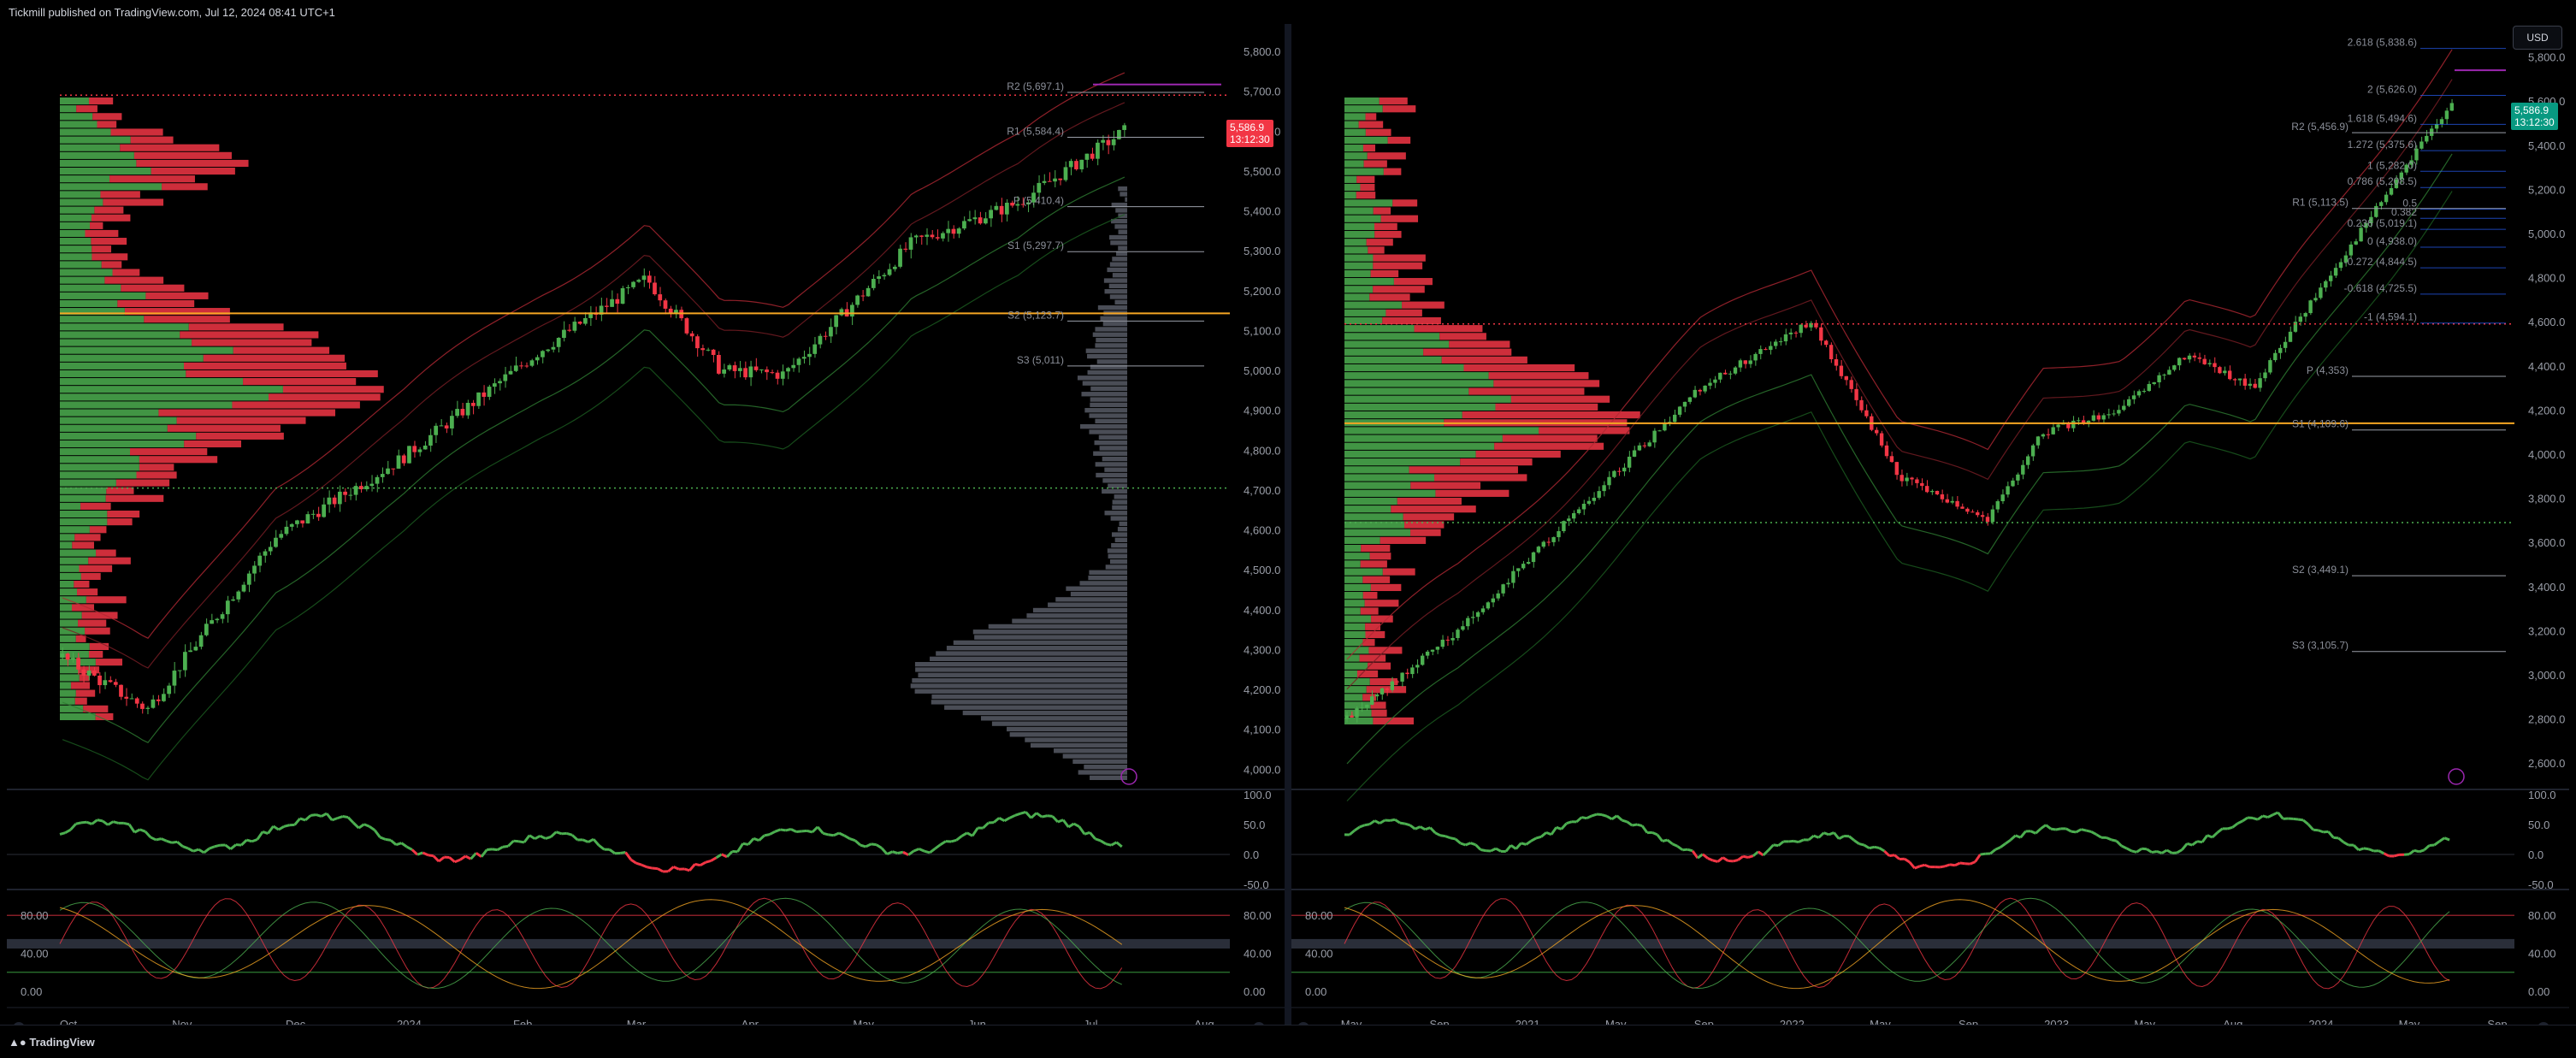 The image size is (2576, 1058). Describe the element at coordinates (1262, 171) in the screenshot. I see `price-axis-label: 5,500.0` at that location.